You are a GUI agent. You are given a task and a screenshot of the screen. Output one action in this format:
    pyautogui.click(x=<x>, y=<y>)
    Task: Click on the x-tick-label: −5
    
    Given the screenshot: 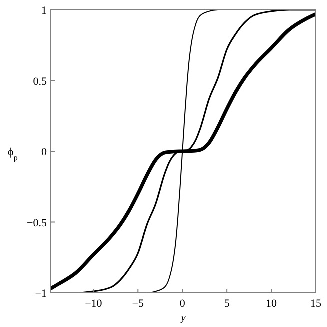 What is the action you would take?
    pyautogui.click(x=138, y=304)
    